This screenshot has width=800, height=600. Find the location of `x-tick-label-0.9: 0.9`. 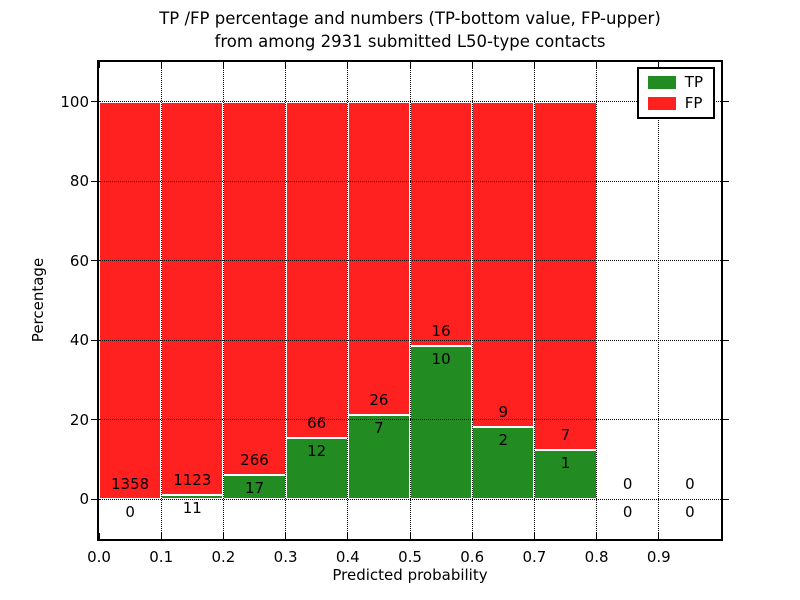

x-tick-label-0.9: 0.9 is located at coordinates (658, 557).